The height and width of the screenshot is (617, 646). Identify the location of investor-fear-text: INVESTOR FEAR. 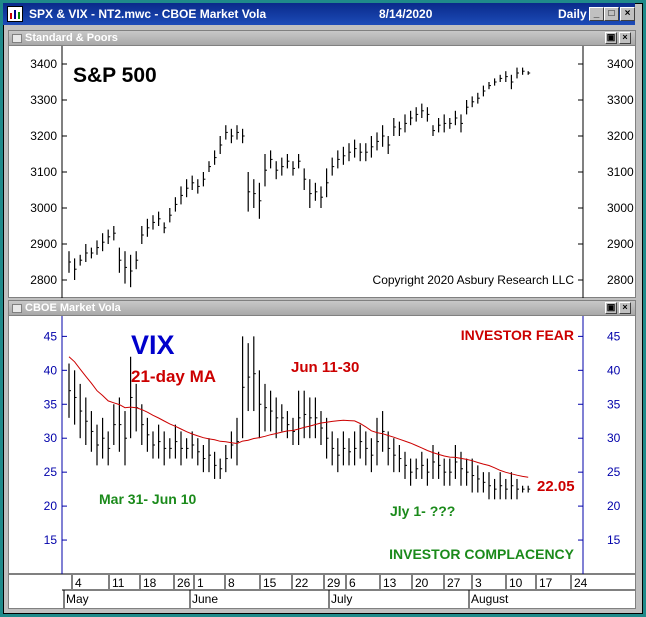
(517, 335).